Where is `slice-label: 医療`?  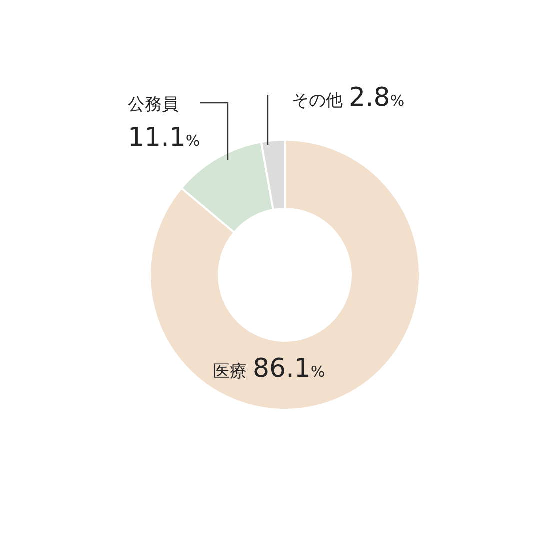
slice-label: 医療 is located at coordinates (230, 372).